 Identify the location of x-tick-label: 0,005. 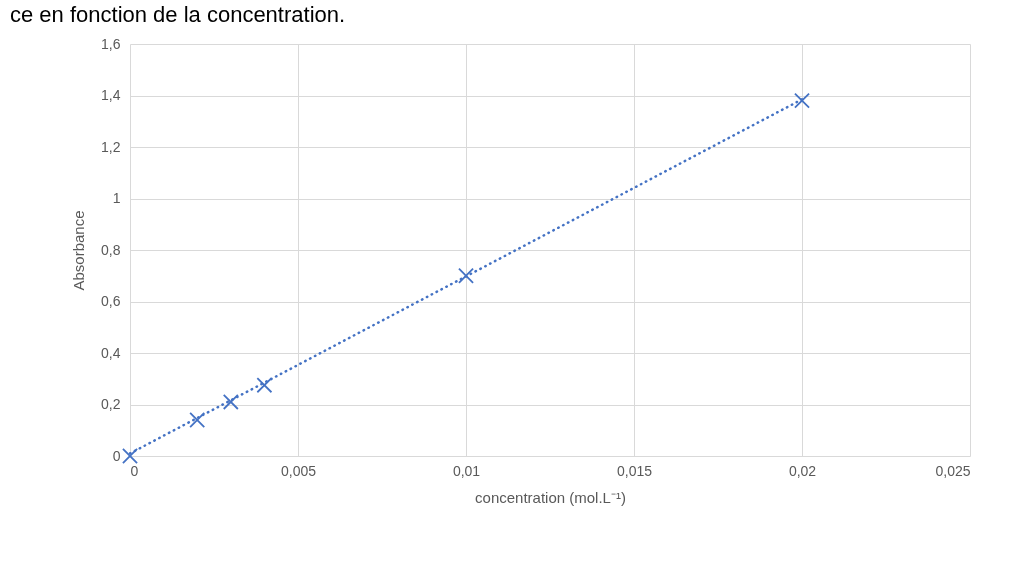
(298, 470).